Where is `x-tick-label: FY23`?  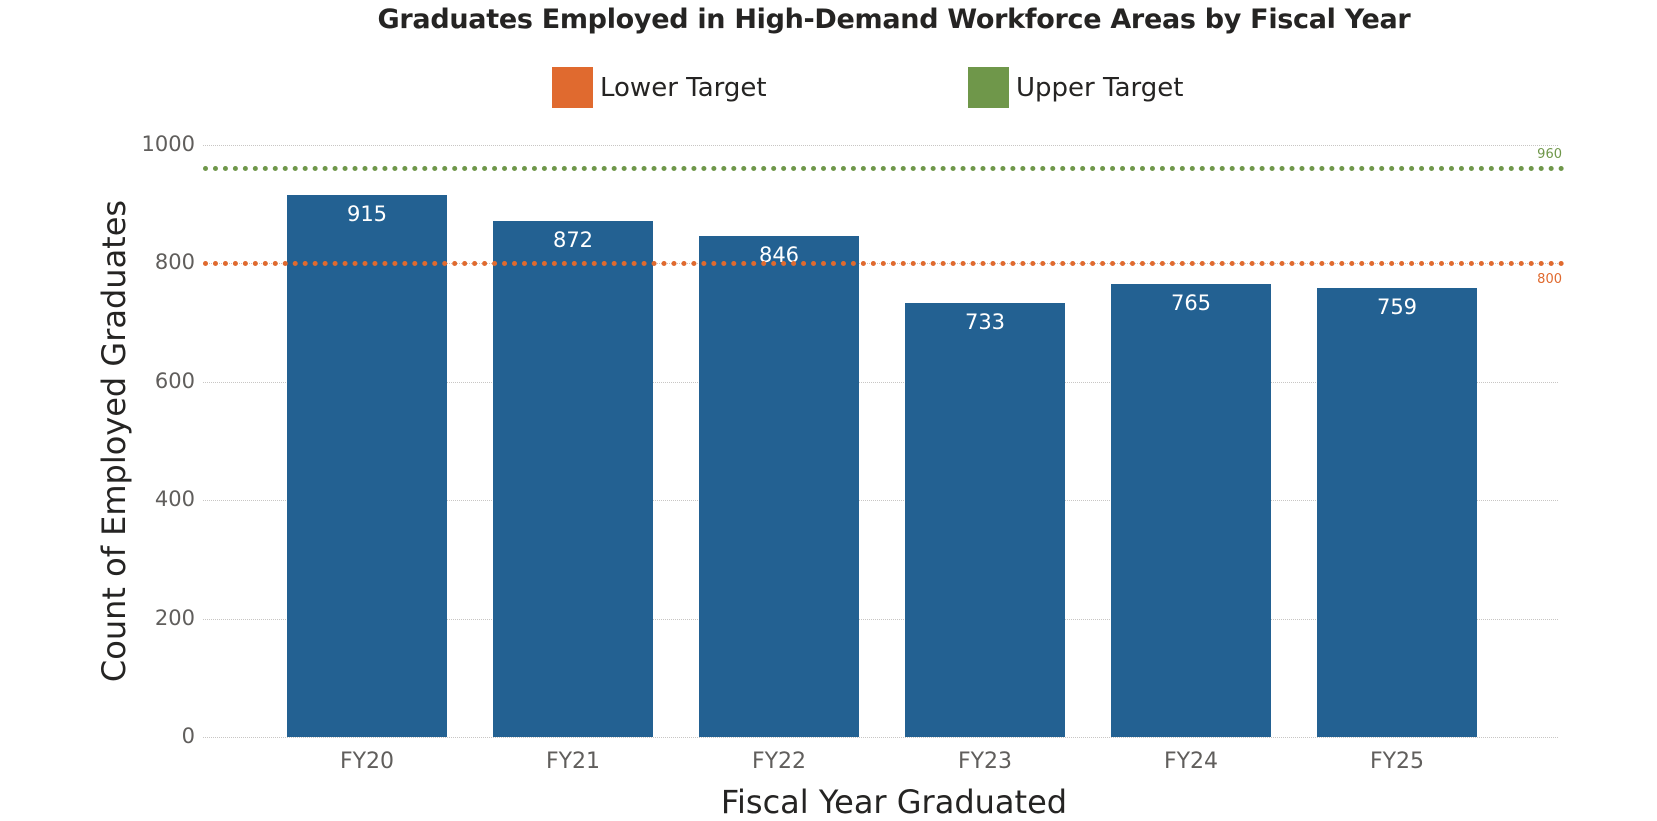
x-tick-label: FY23 is located at coordinates (985, 761).